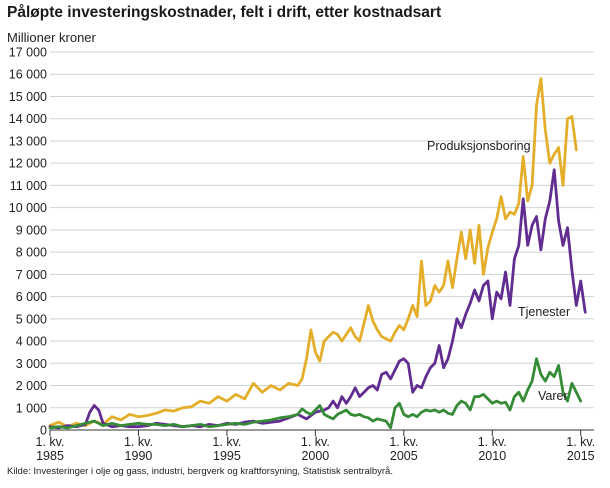 This screenshot has height=488, width=610. I want to click on y-tick-label: 1 000, so click(31, 408).